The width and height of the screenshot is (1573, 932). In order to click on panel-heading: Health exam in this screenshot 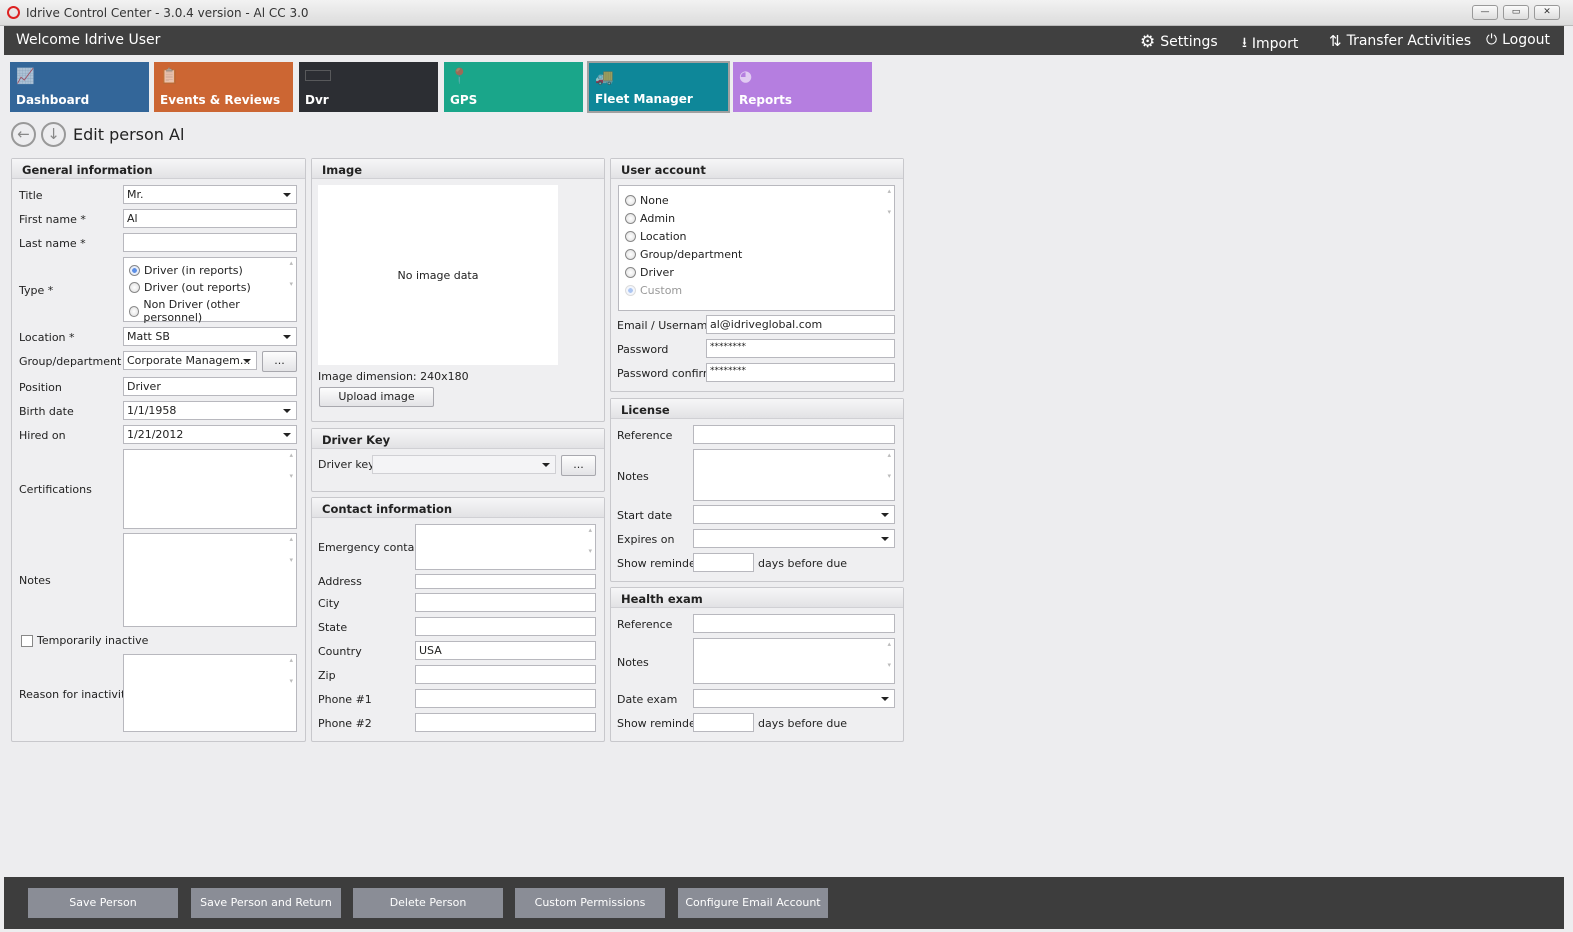, I will do `click(757, 598)`.